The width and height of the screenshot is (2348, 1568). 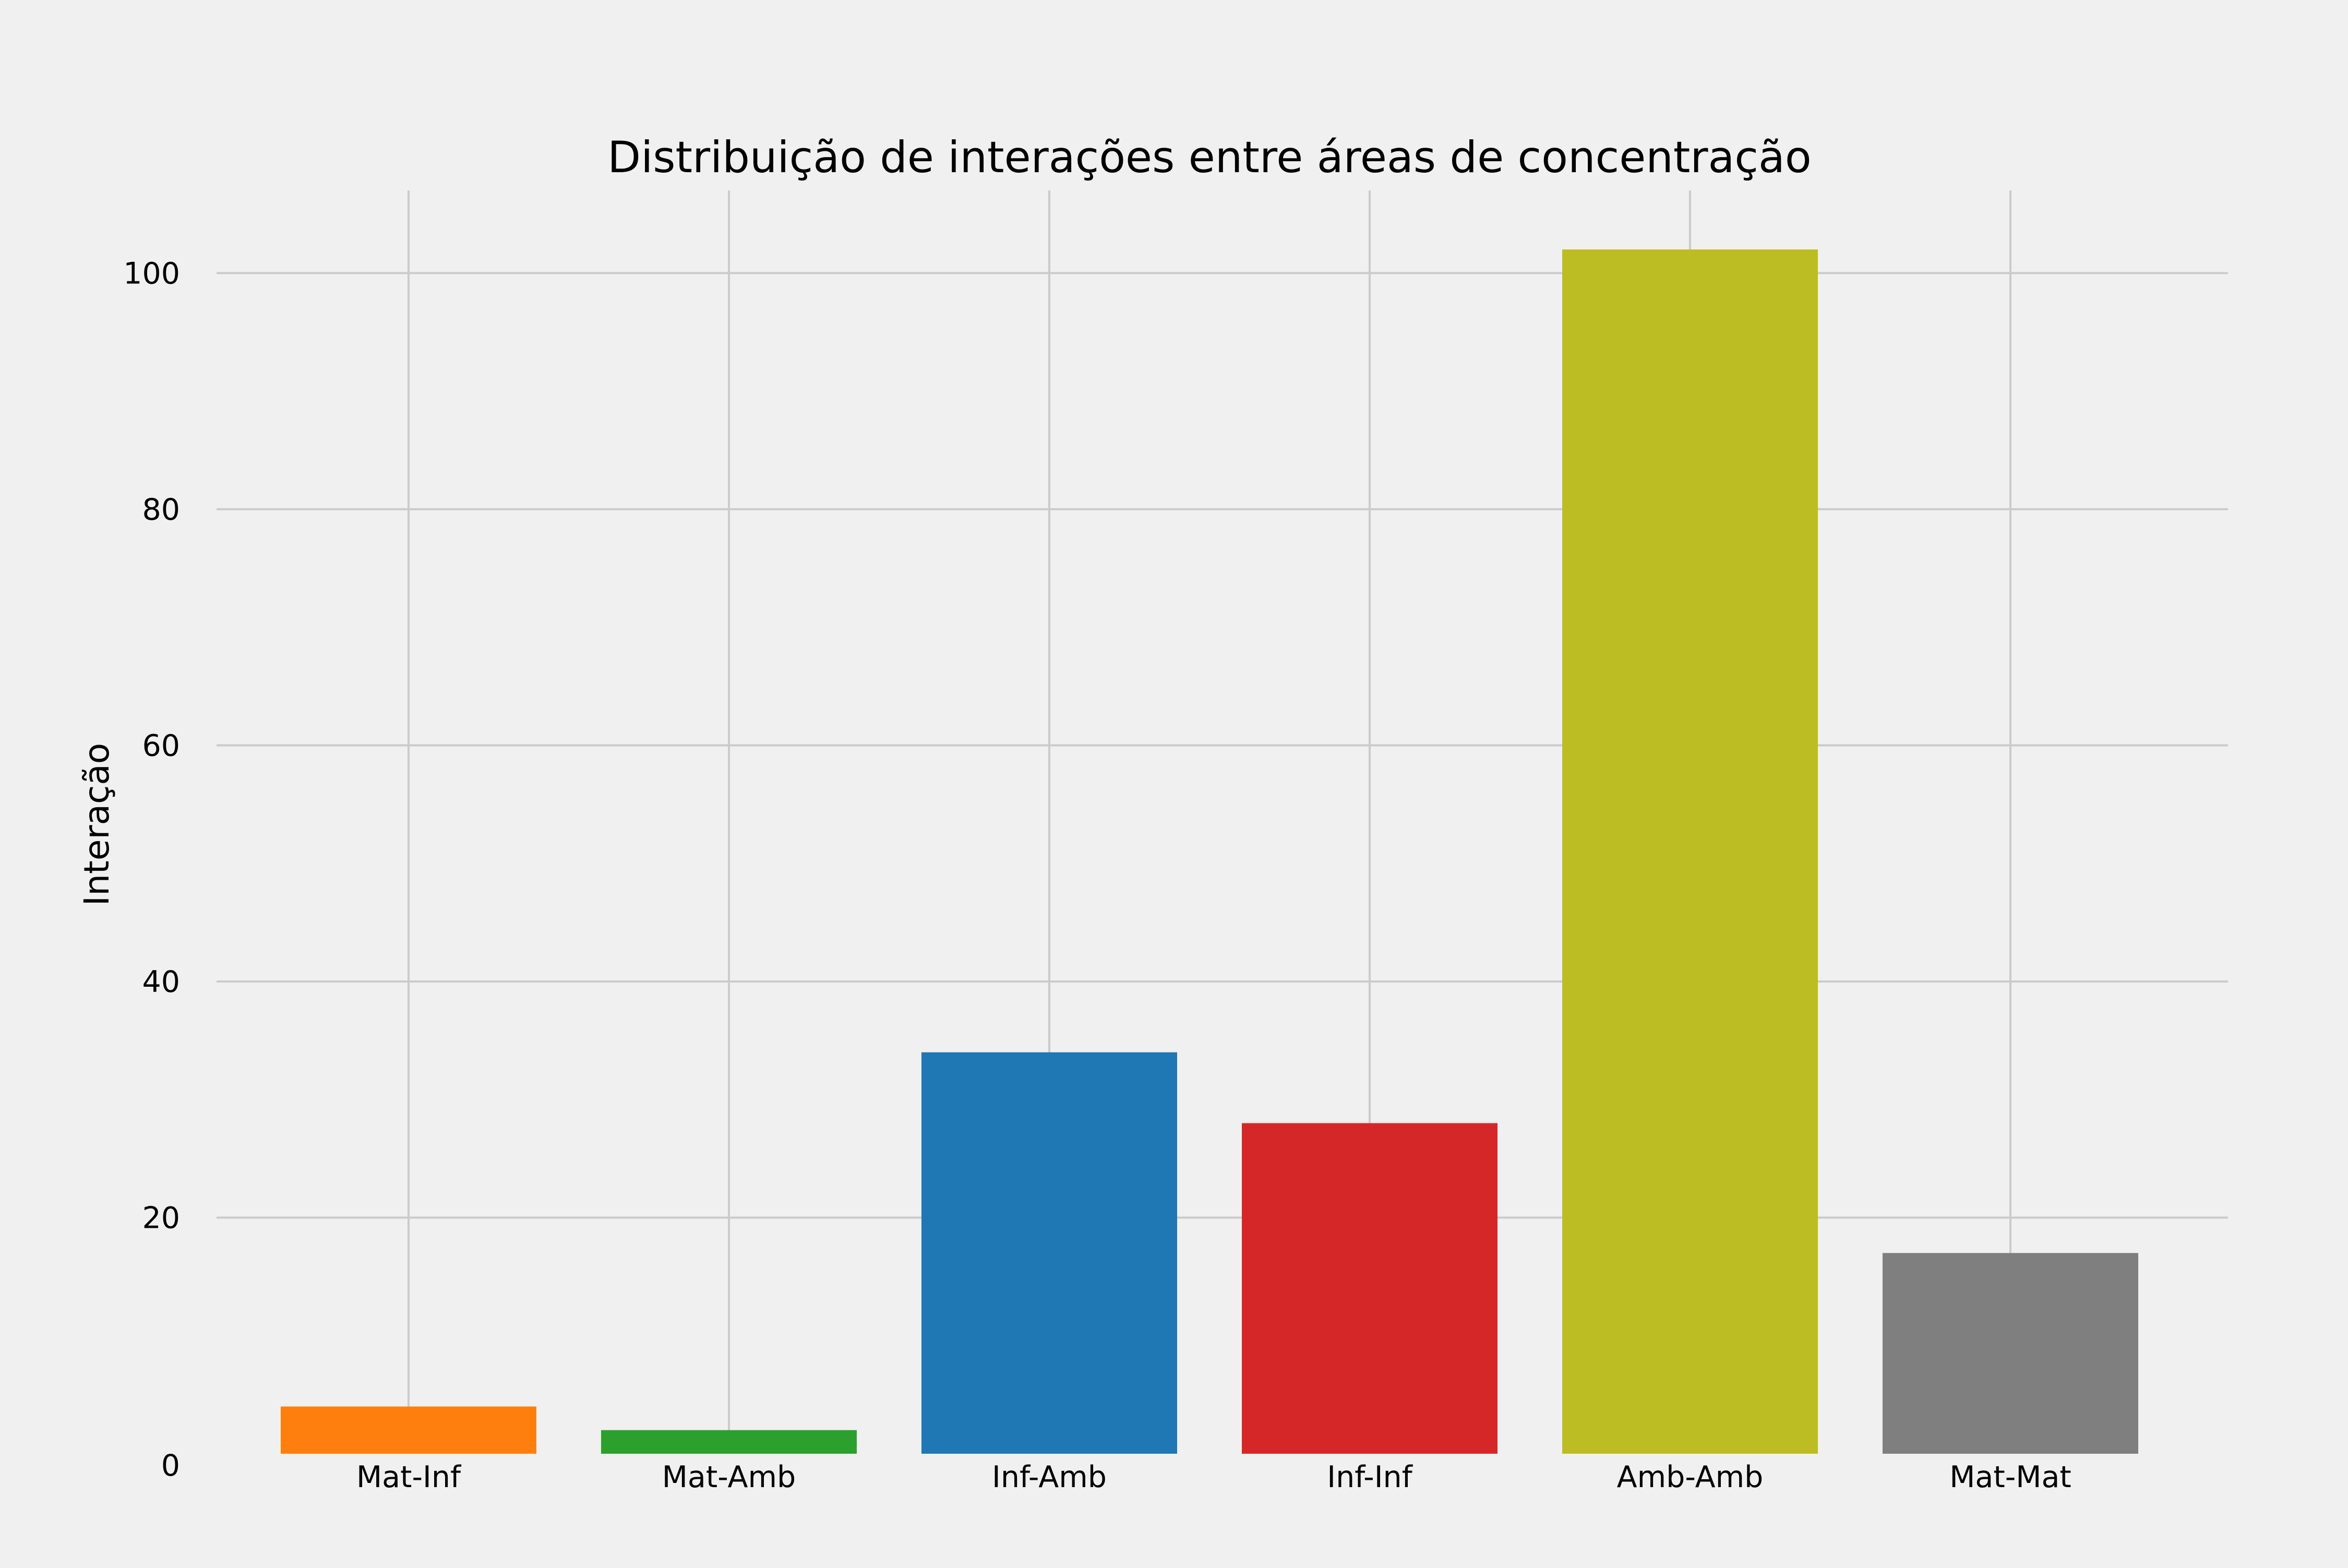 I want to click on x-tick-label: Inf-Amb, so click(x=1049, y=1477).